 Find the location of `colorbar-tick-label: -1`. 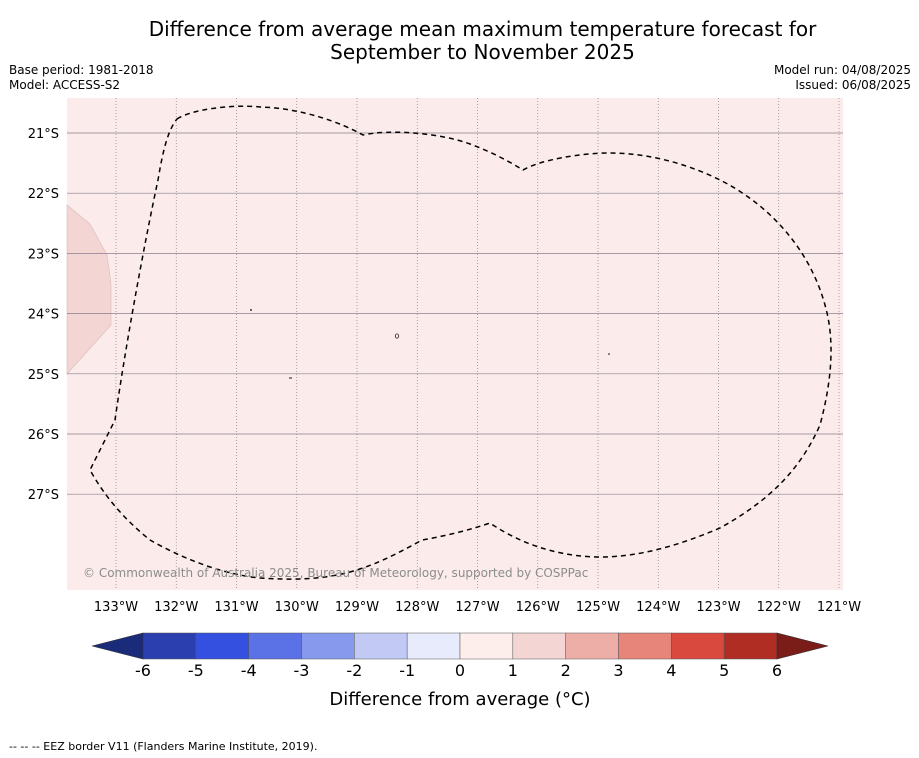

colorbar-tick-label: -1 is located at coordinates (407, 670).